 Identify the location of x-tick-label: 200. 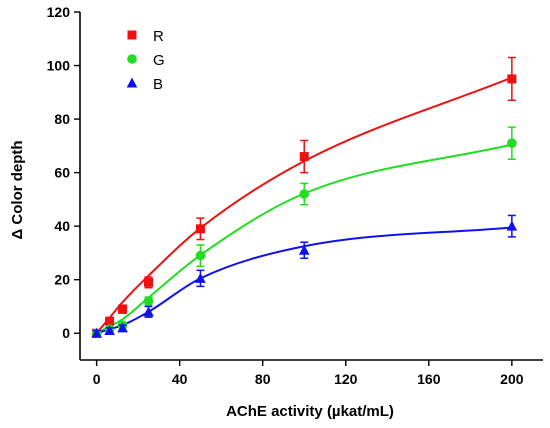
(512, 379).